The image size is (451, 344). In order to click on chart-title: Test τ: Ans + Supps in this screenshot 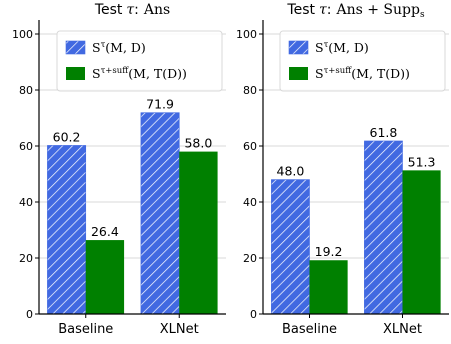, I will do `click(355, 11)`.